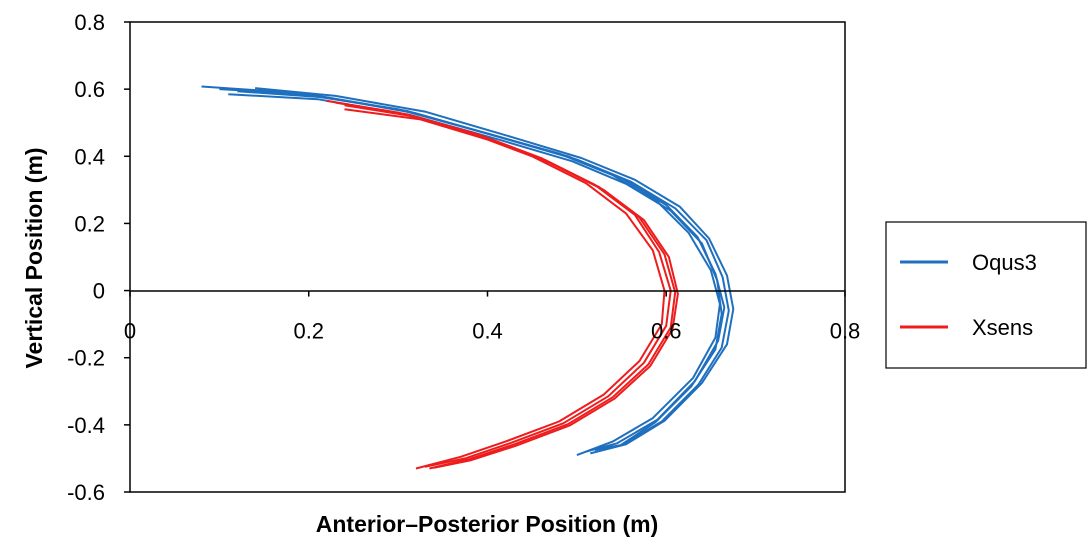 The width and height of the screenshot is (1087, 538). Describe the element at coordinates (86, 358) in the screenshot. I see `y-tick-label: -0.2` at that location.